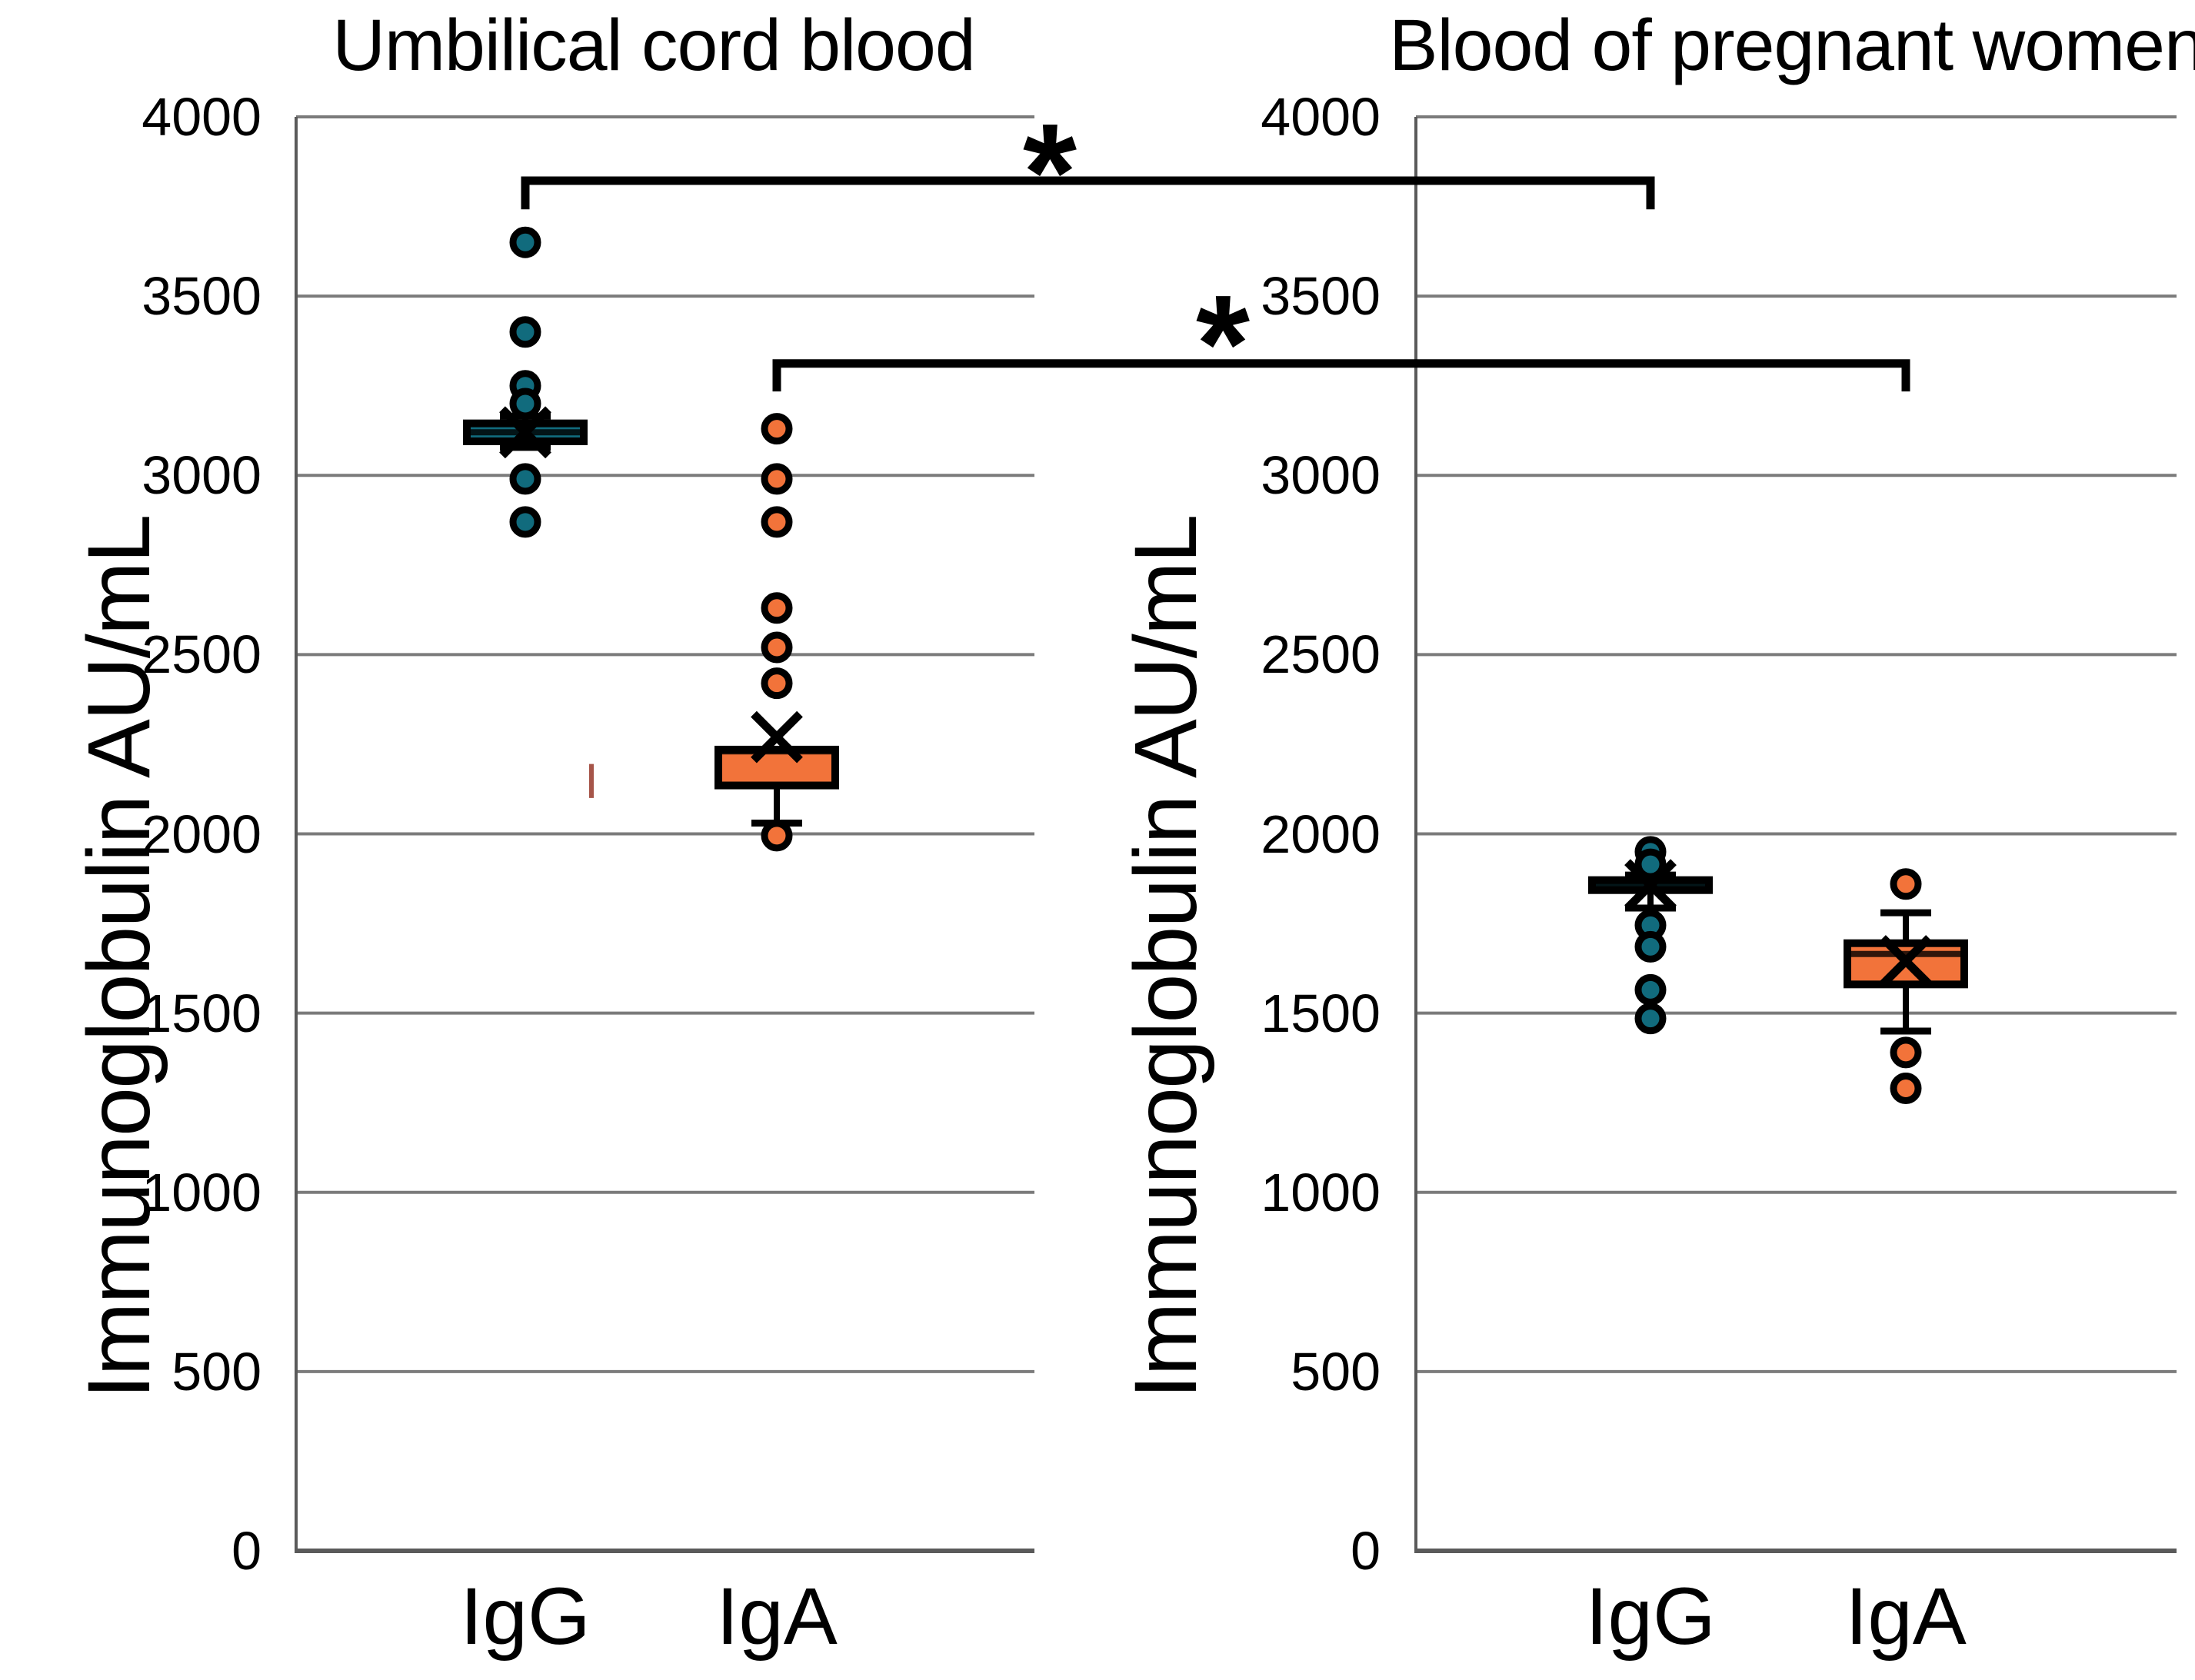  I want to click on panel-title-blood-of-pregnant-women: Blood of pregnant women, so click(1792, 45).